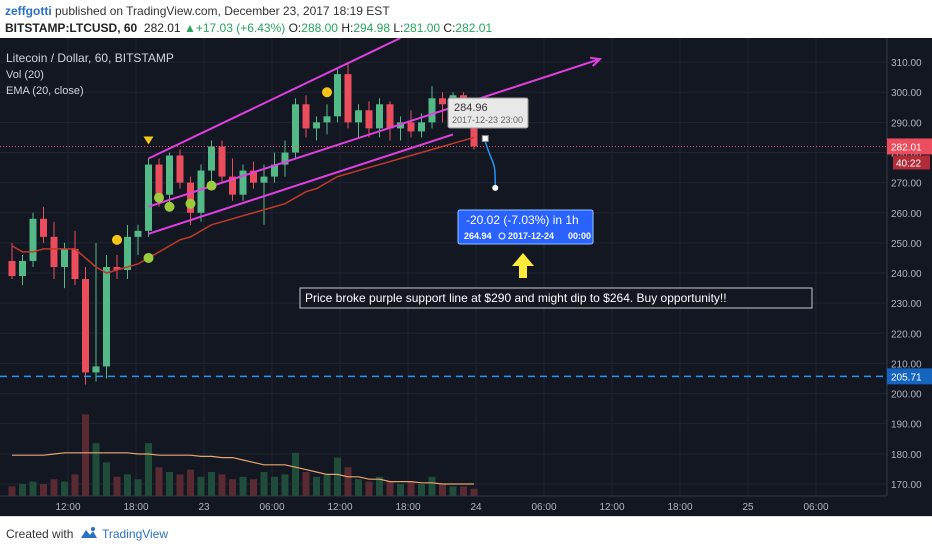 Image resolution: width=932 pixels, height=551 pixels. What do you see at coordinates (909, 146) in the screenshot?
I see `last-price-tag` at bounding box center [909, 146].